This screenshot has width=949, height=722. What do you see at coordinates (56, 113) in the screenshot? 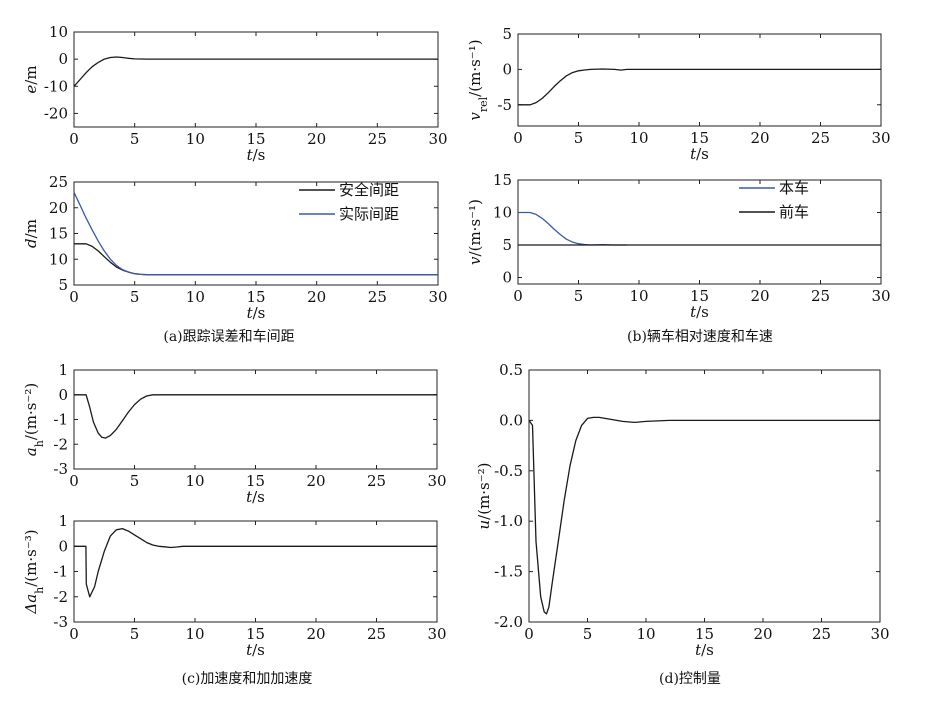
I see `y-tick-label: -20` at bounding box center [56, 113].